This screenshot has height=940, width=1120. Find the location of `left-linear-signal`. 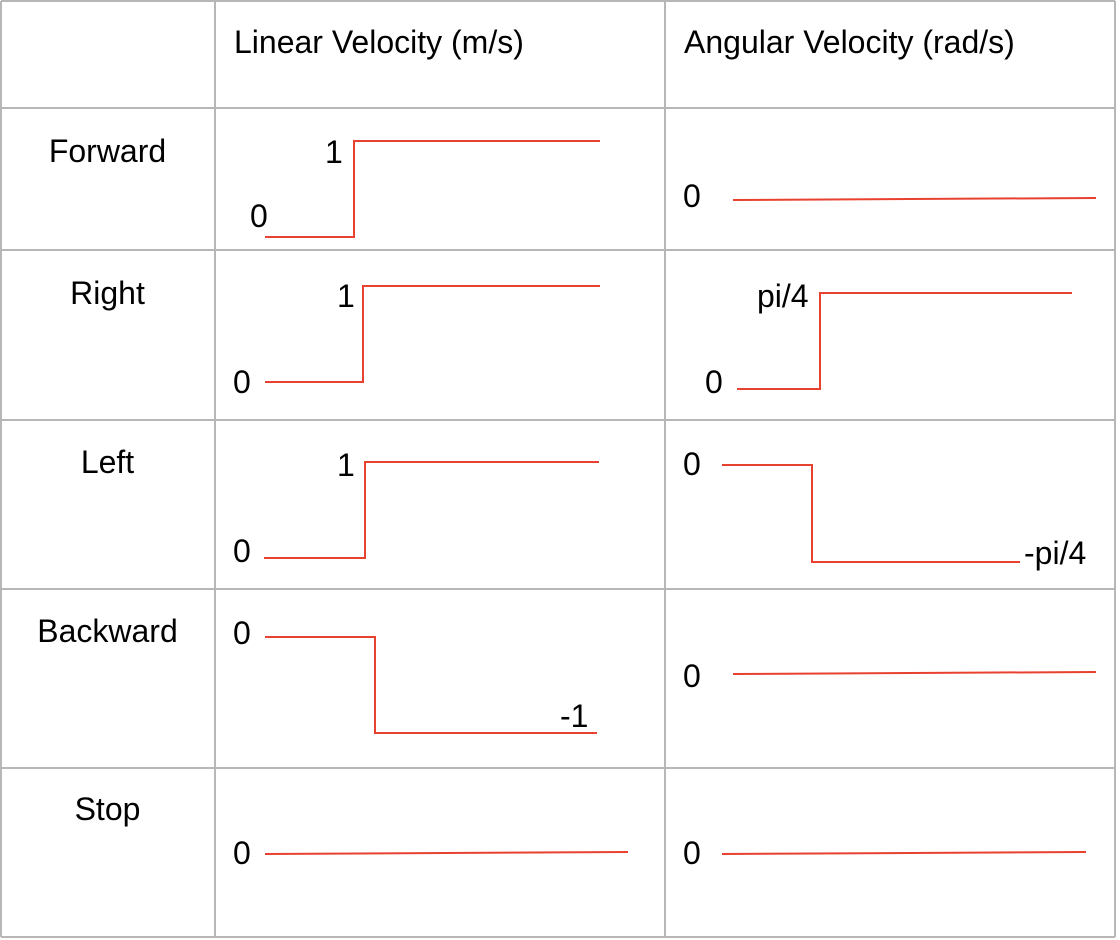

left-linear-signal is located at coordinates (431, 510).